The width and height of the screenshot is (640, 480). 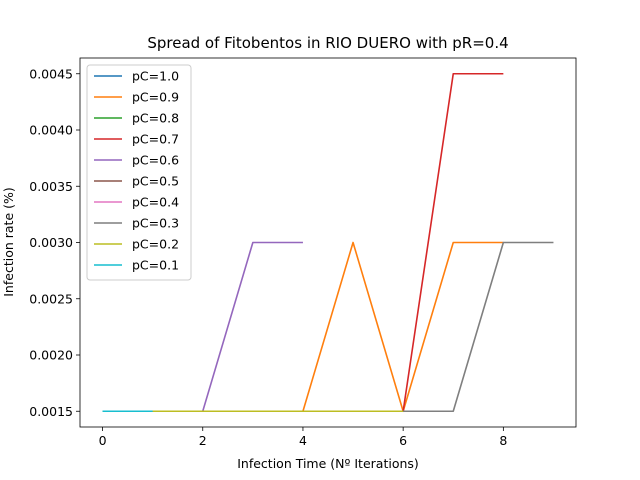 What do you see at coordinates (403, 440) in the screenshot?
I see `x-tick-label-3: 6` at bounding box center [403, 440].